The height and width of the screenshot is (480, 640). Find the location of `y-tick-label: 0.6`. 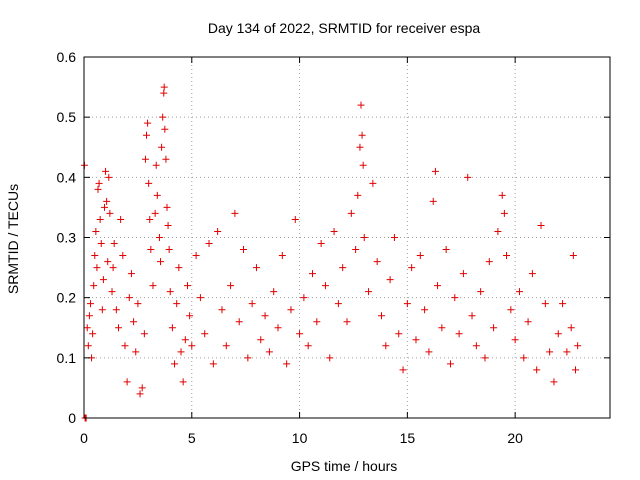

y-tick-label: 0.6 is located at coordinates (67, 57).